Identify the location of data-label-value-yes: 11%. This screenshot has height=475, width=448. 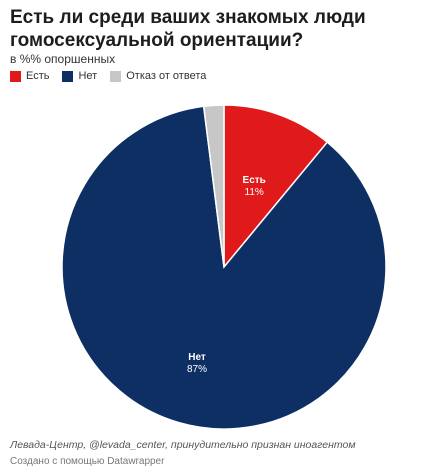
(254, 192).